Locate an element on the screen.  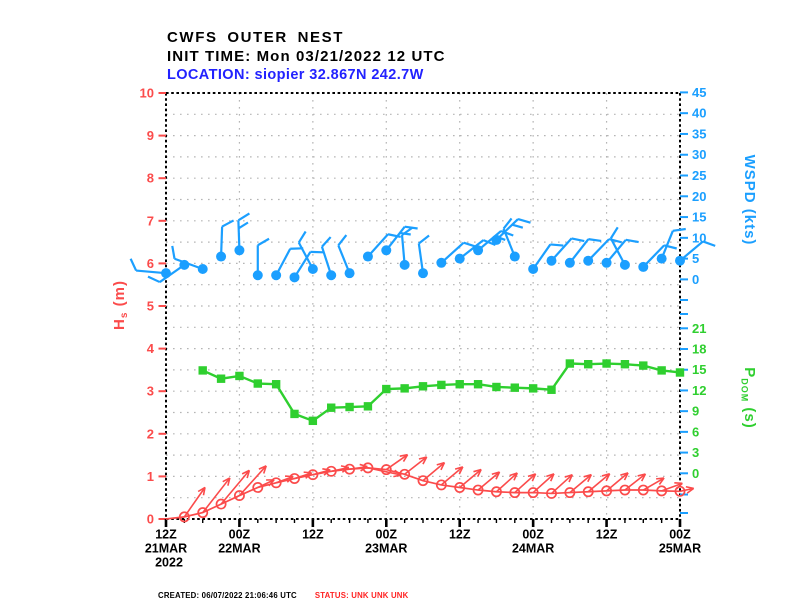
svg-text: 35 is located at coordinates (699, 133).